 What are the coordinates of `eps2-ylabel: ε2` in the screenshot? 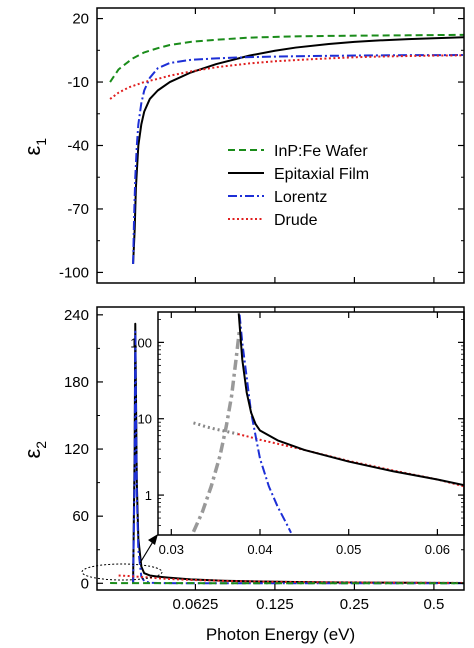 It's located at (34, 450).